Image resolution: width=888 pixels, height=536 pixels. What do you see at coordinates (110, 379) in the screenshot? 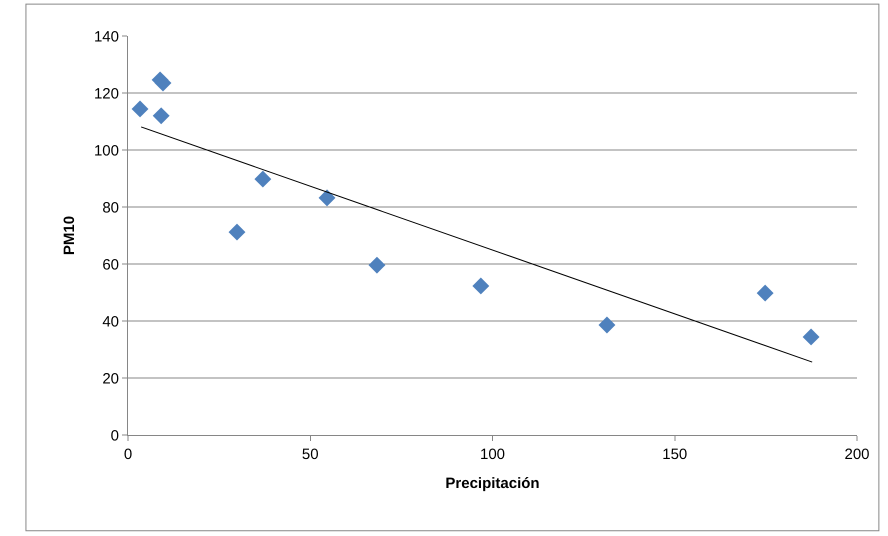
I see `y-tick-label: 20` at bounding box center [110, 379].